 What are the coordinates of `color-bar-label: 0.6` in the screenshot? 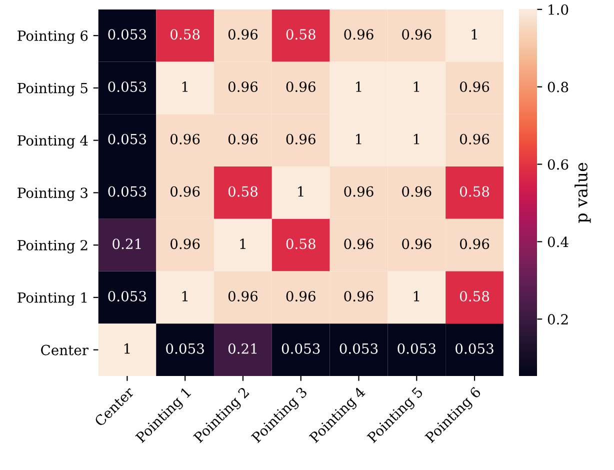 It's located at (558, 164).